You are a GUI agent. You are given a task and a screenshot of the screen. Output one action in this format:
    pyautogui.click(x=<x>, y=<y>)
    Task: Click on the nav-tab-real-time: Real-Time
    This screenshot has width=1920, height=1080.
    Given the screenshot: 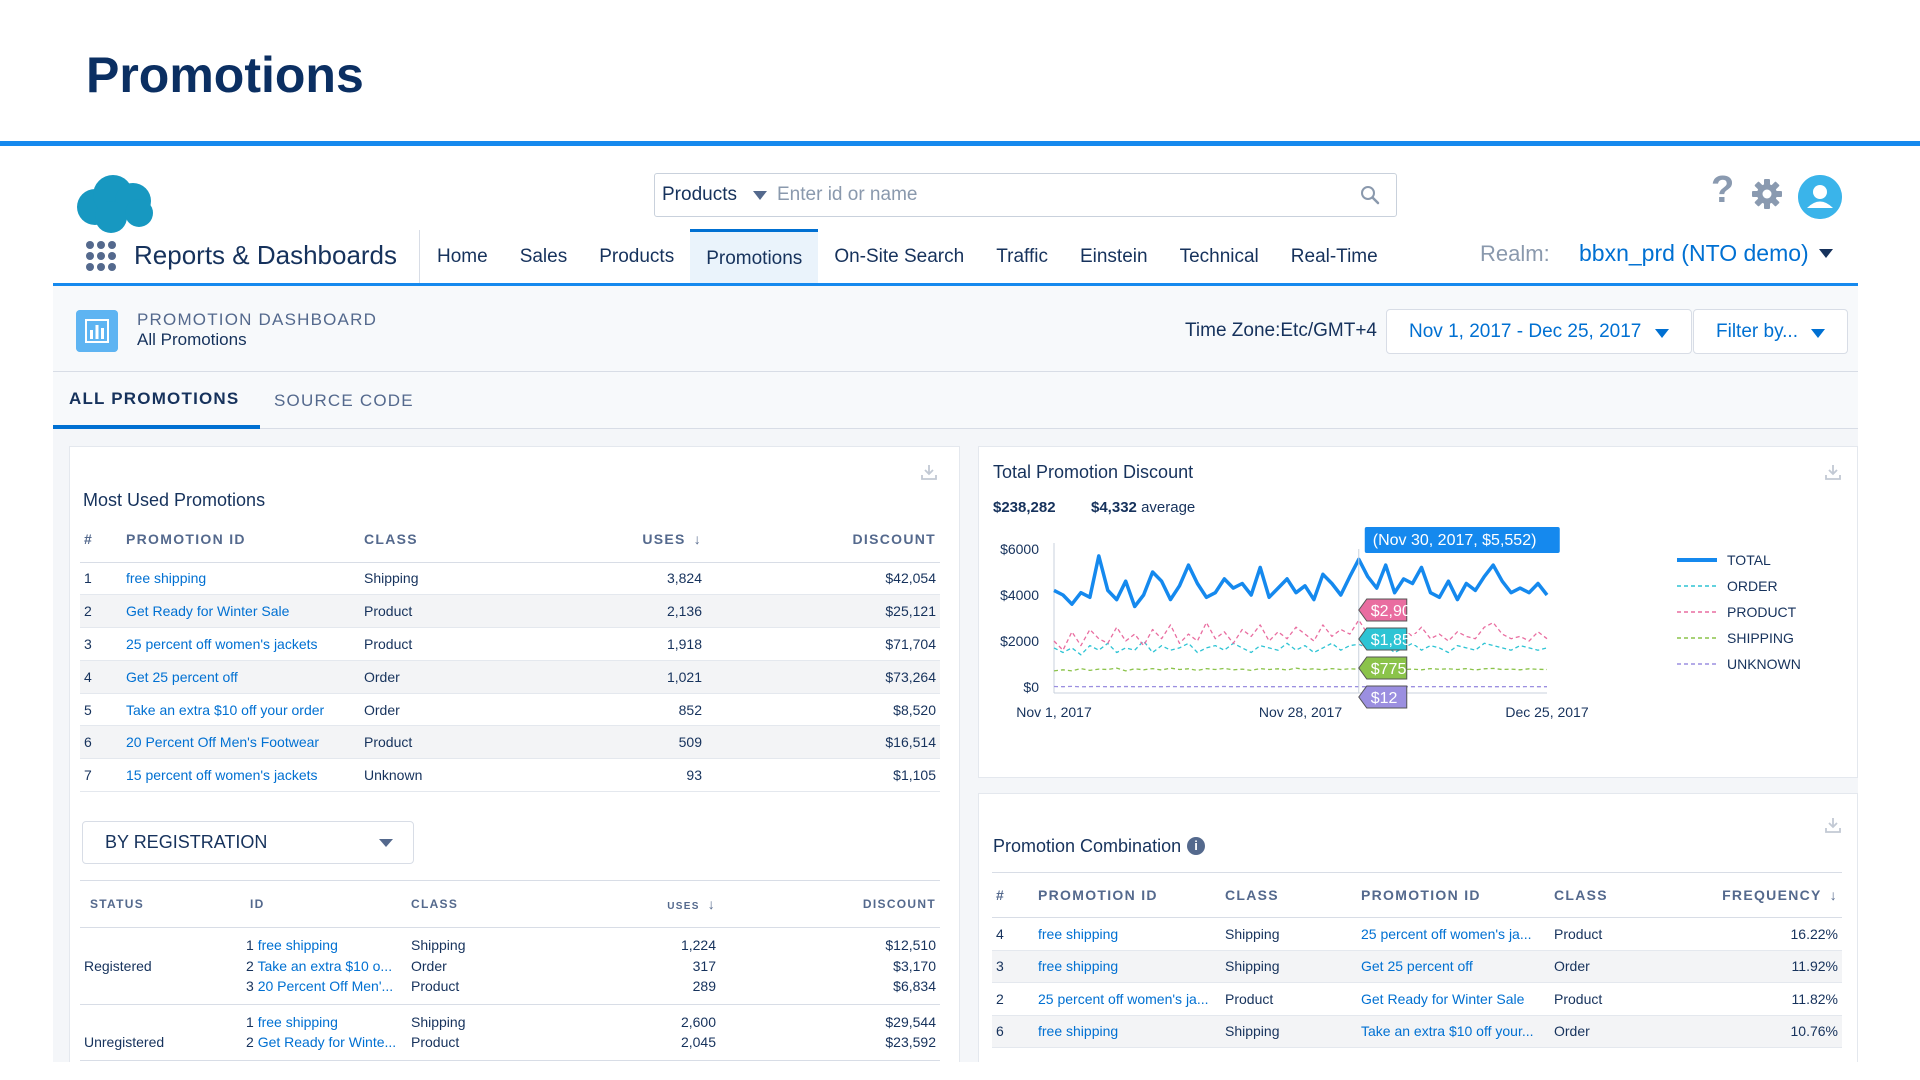 What is the action you would take?
    pyautogui.click(x=1334, y=256)
    